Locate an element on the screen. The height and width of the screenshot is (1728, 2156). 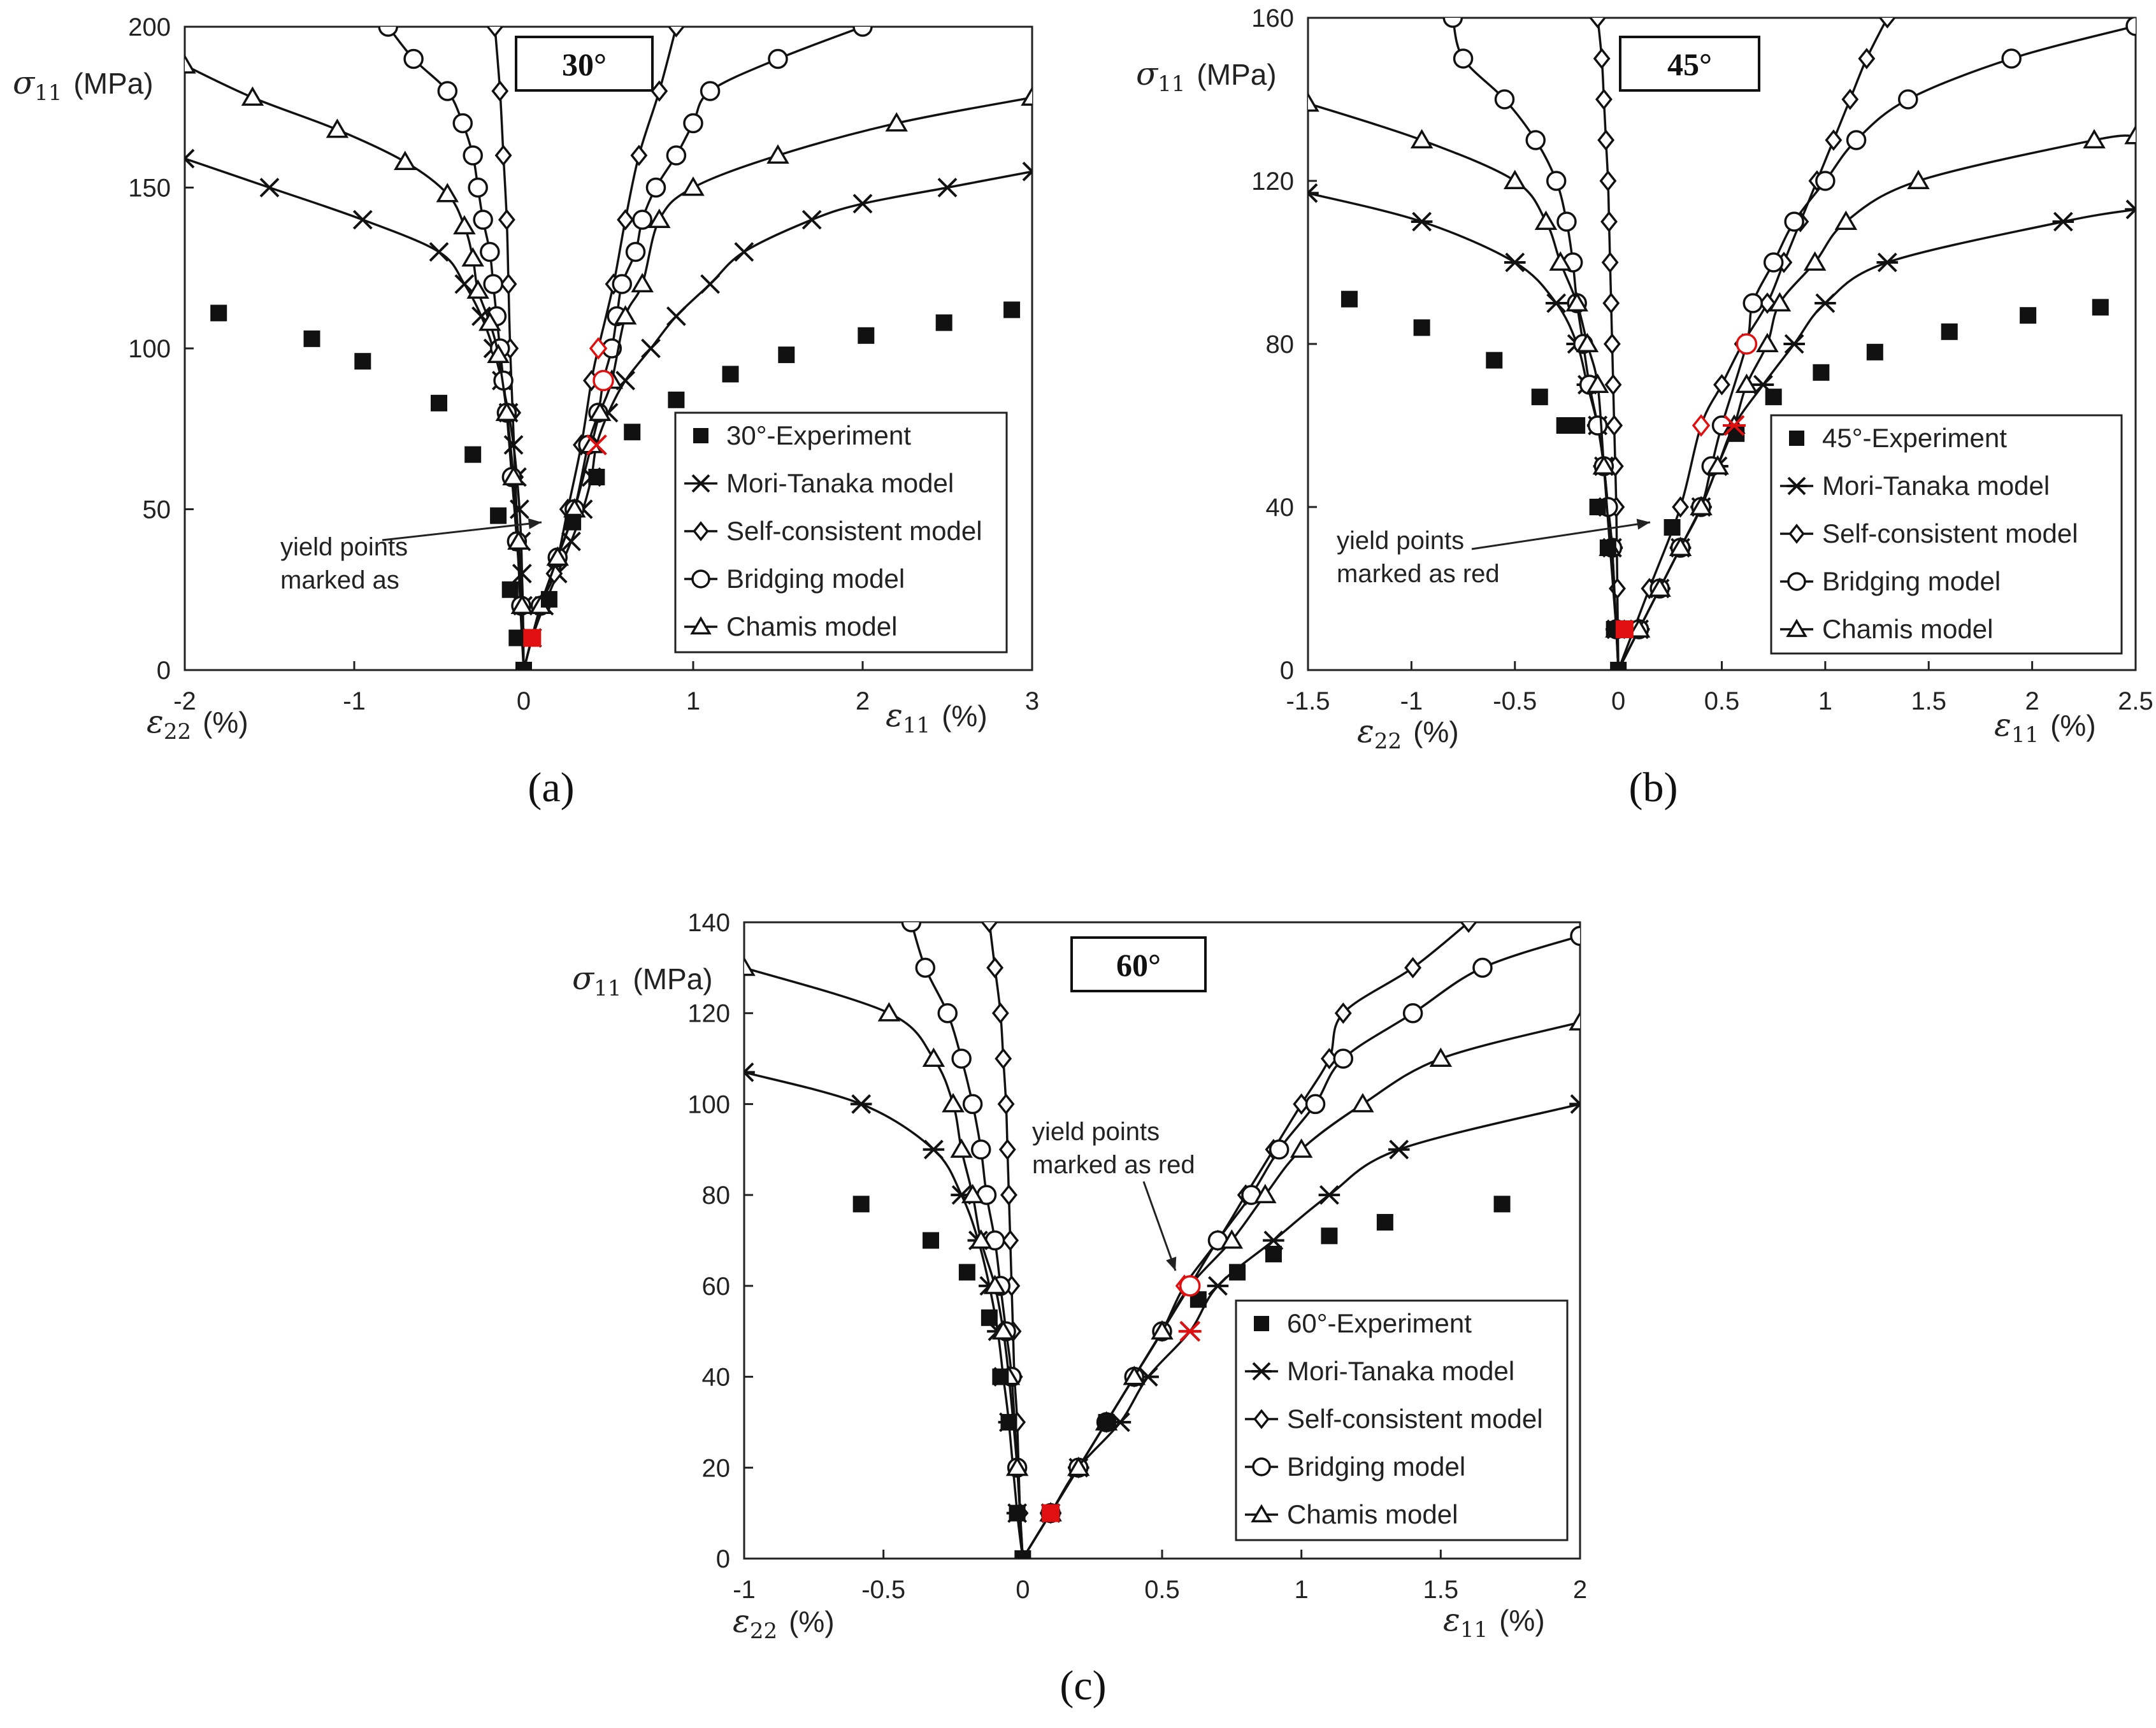
x-tick-label: 1 is located at coordinates (693, 701).